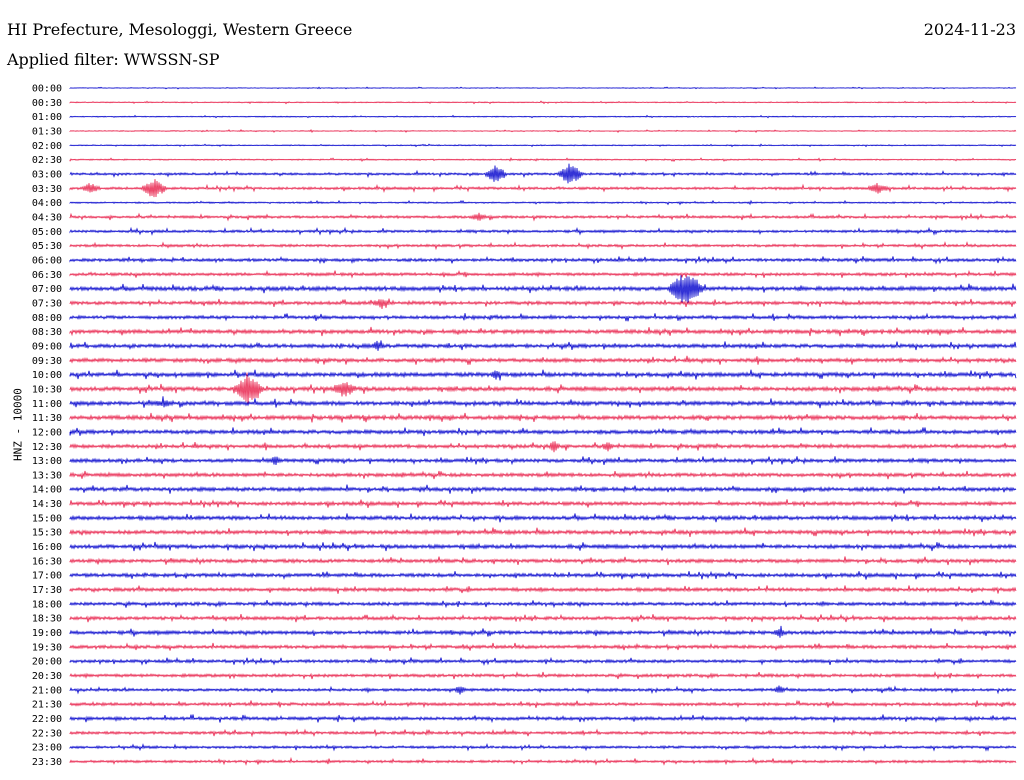  I want to click on time-tick-label: 14:30, so click(47, 504).